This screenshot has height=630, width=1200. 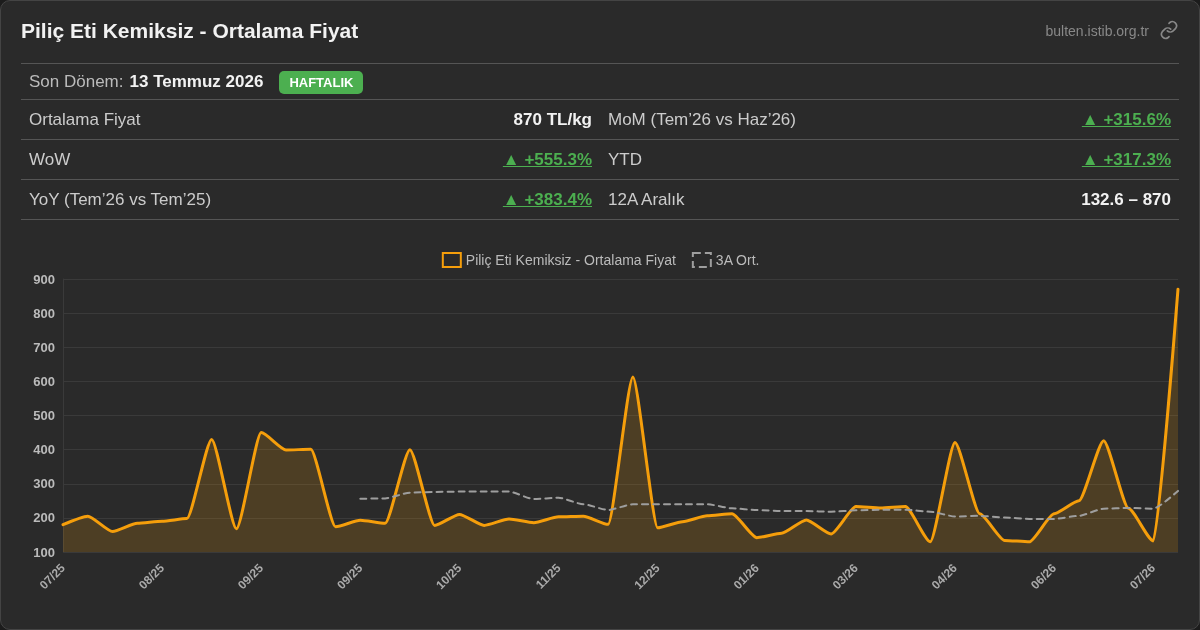 I want to click on text: WoW, so click(x=50, y=159).